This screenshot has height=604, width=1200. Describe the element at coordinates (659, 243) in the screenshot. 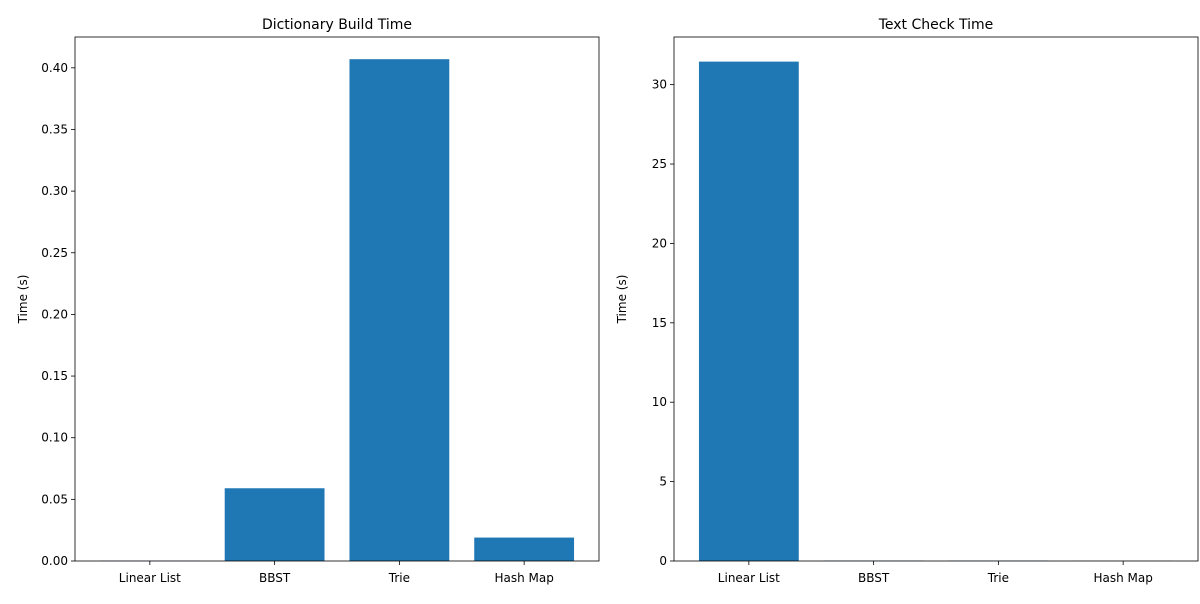

I see `y-tick-label: 20` at that location.